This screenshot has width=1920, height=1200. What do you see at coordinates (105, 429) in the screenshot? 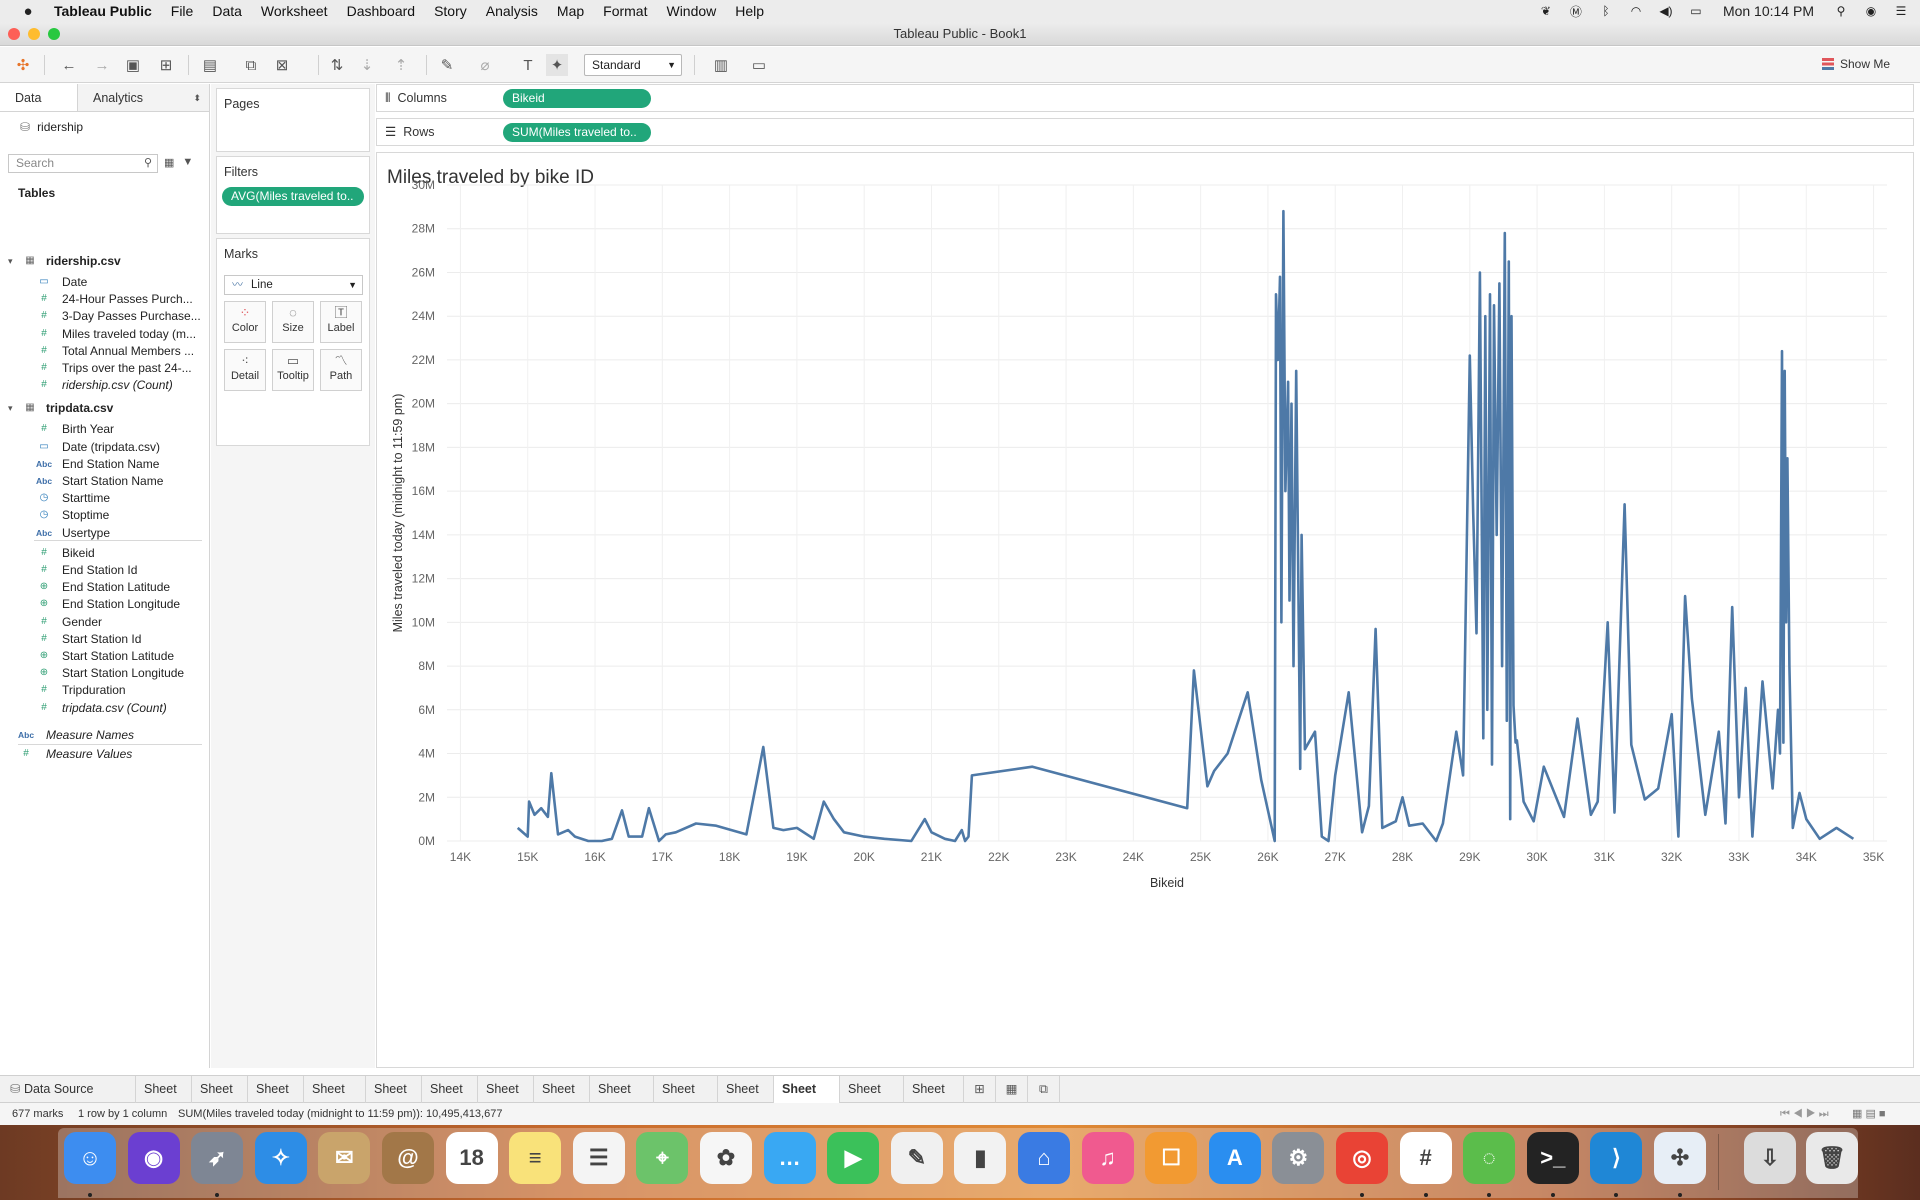
I see `field-item: # Birth Year` at bounding box center [105, 429].